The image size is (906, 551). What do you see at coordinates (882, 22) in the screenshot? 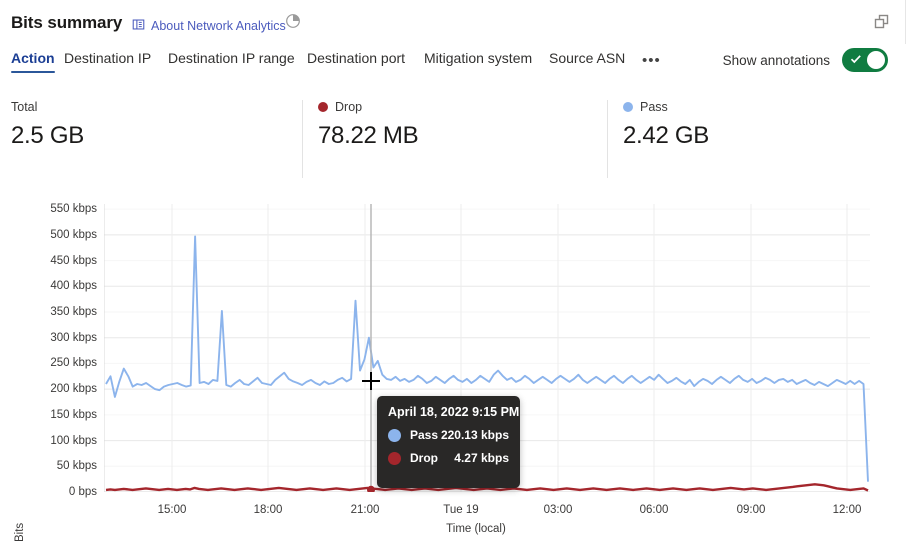
I see `open-in-new-window-icon` at bounding box center [882, 22].